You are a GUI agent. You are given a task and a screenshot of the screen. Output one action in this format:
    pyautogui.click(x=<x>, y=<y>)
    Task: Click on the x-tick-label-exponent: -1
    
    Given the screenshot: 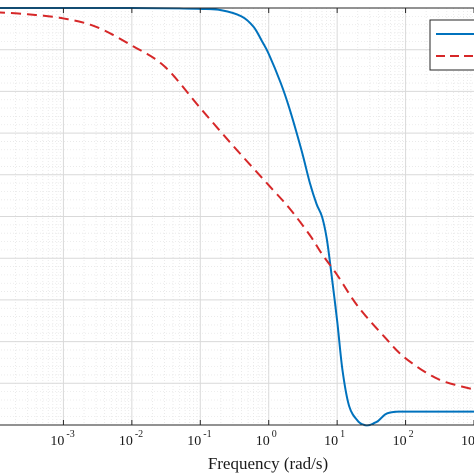 What is the action you would take?
    pyautogui.click(x=207, y=434)
    